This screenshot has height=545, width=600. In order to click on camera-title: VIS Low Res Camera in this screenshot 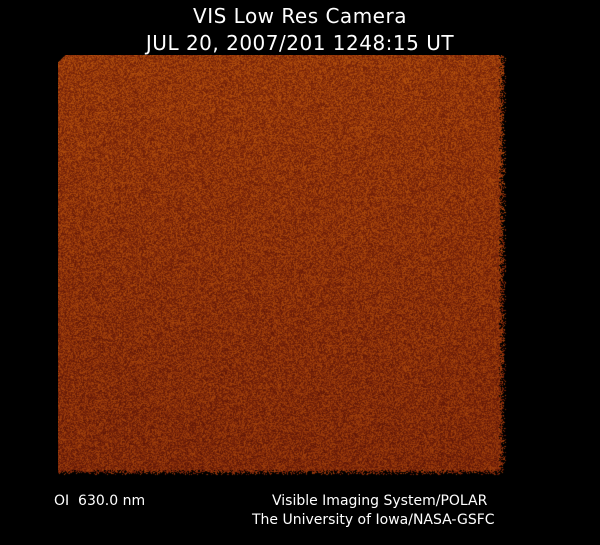, I will do `click(300, 16)`.